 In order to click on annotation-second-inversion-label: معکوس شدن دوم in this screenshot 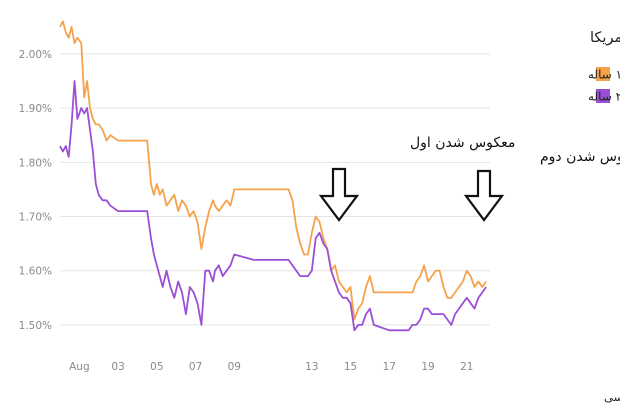, I will do `click(580, 157)`.